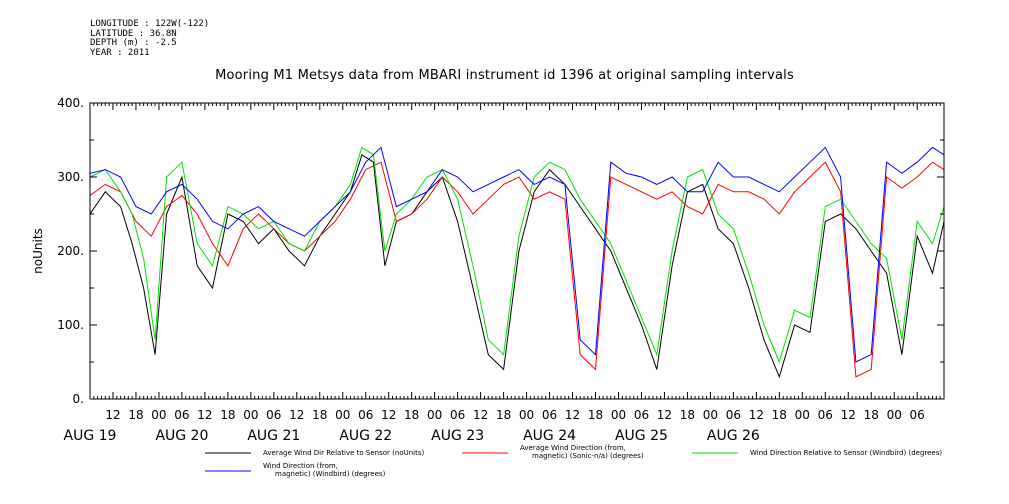  What do you see at coordinates (365, 436) in the screenshot?
I see `x-day-label: AUG 22` at bounding box center [365, 436].